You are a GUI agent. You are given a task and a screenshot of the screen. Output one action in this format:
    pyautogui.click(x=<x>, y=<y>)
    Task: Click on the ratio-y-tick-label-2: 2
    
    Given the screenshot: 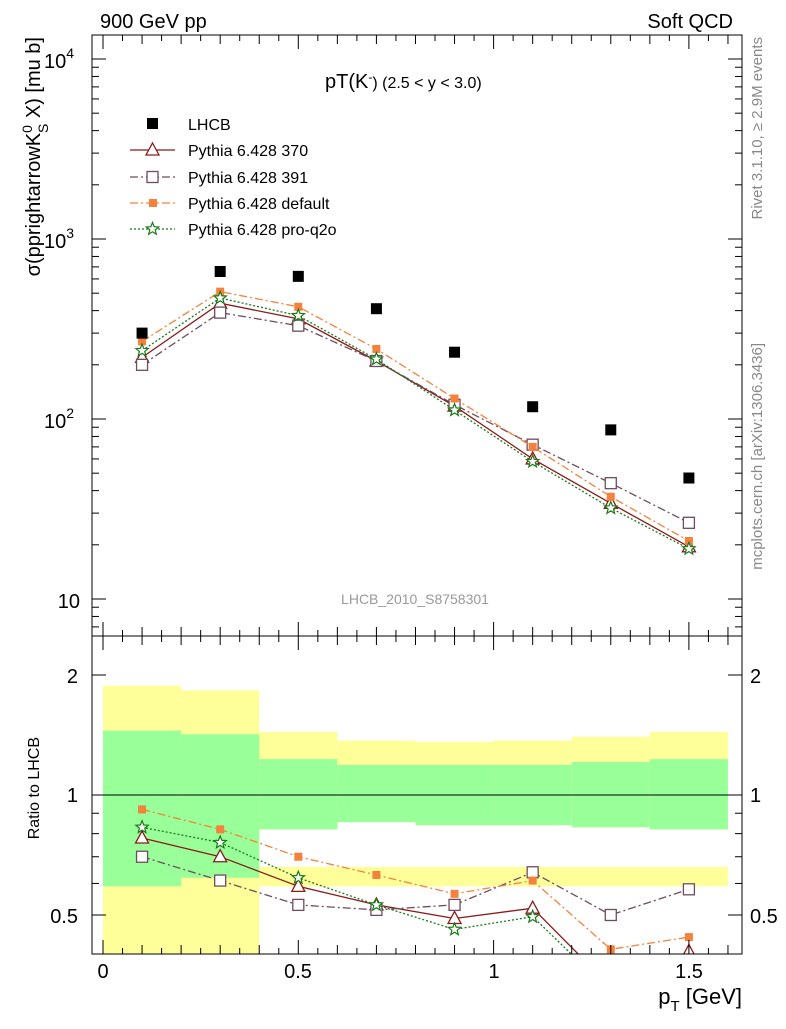 What is the action you would take?
    pyautogui.click(x=72, y=677)
    